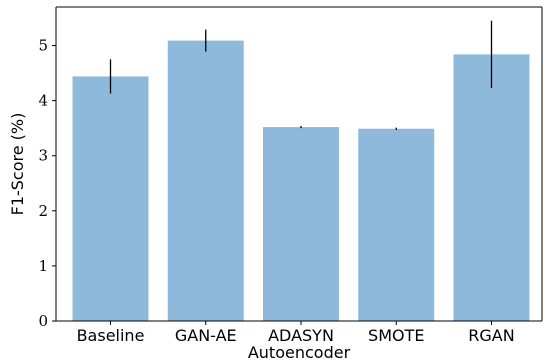 Image resolution: width=545 pixels, height=362 pixels. Describe the element at coordinates (110, 198) in the screenshot. I see `bar-baseline` at that location.